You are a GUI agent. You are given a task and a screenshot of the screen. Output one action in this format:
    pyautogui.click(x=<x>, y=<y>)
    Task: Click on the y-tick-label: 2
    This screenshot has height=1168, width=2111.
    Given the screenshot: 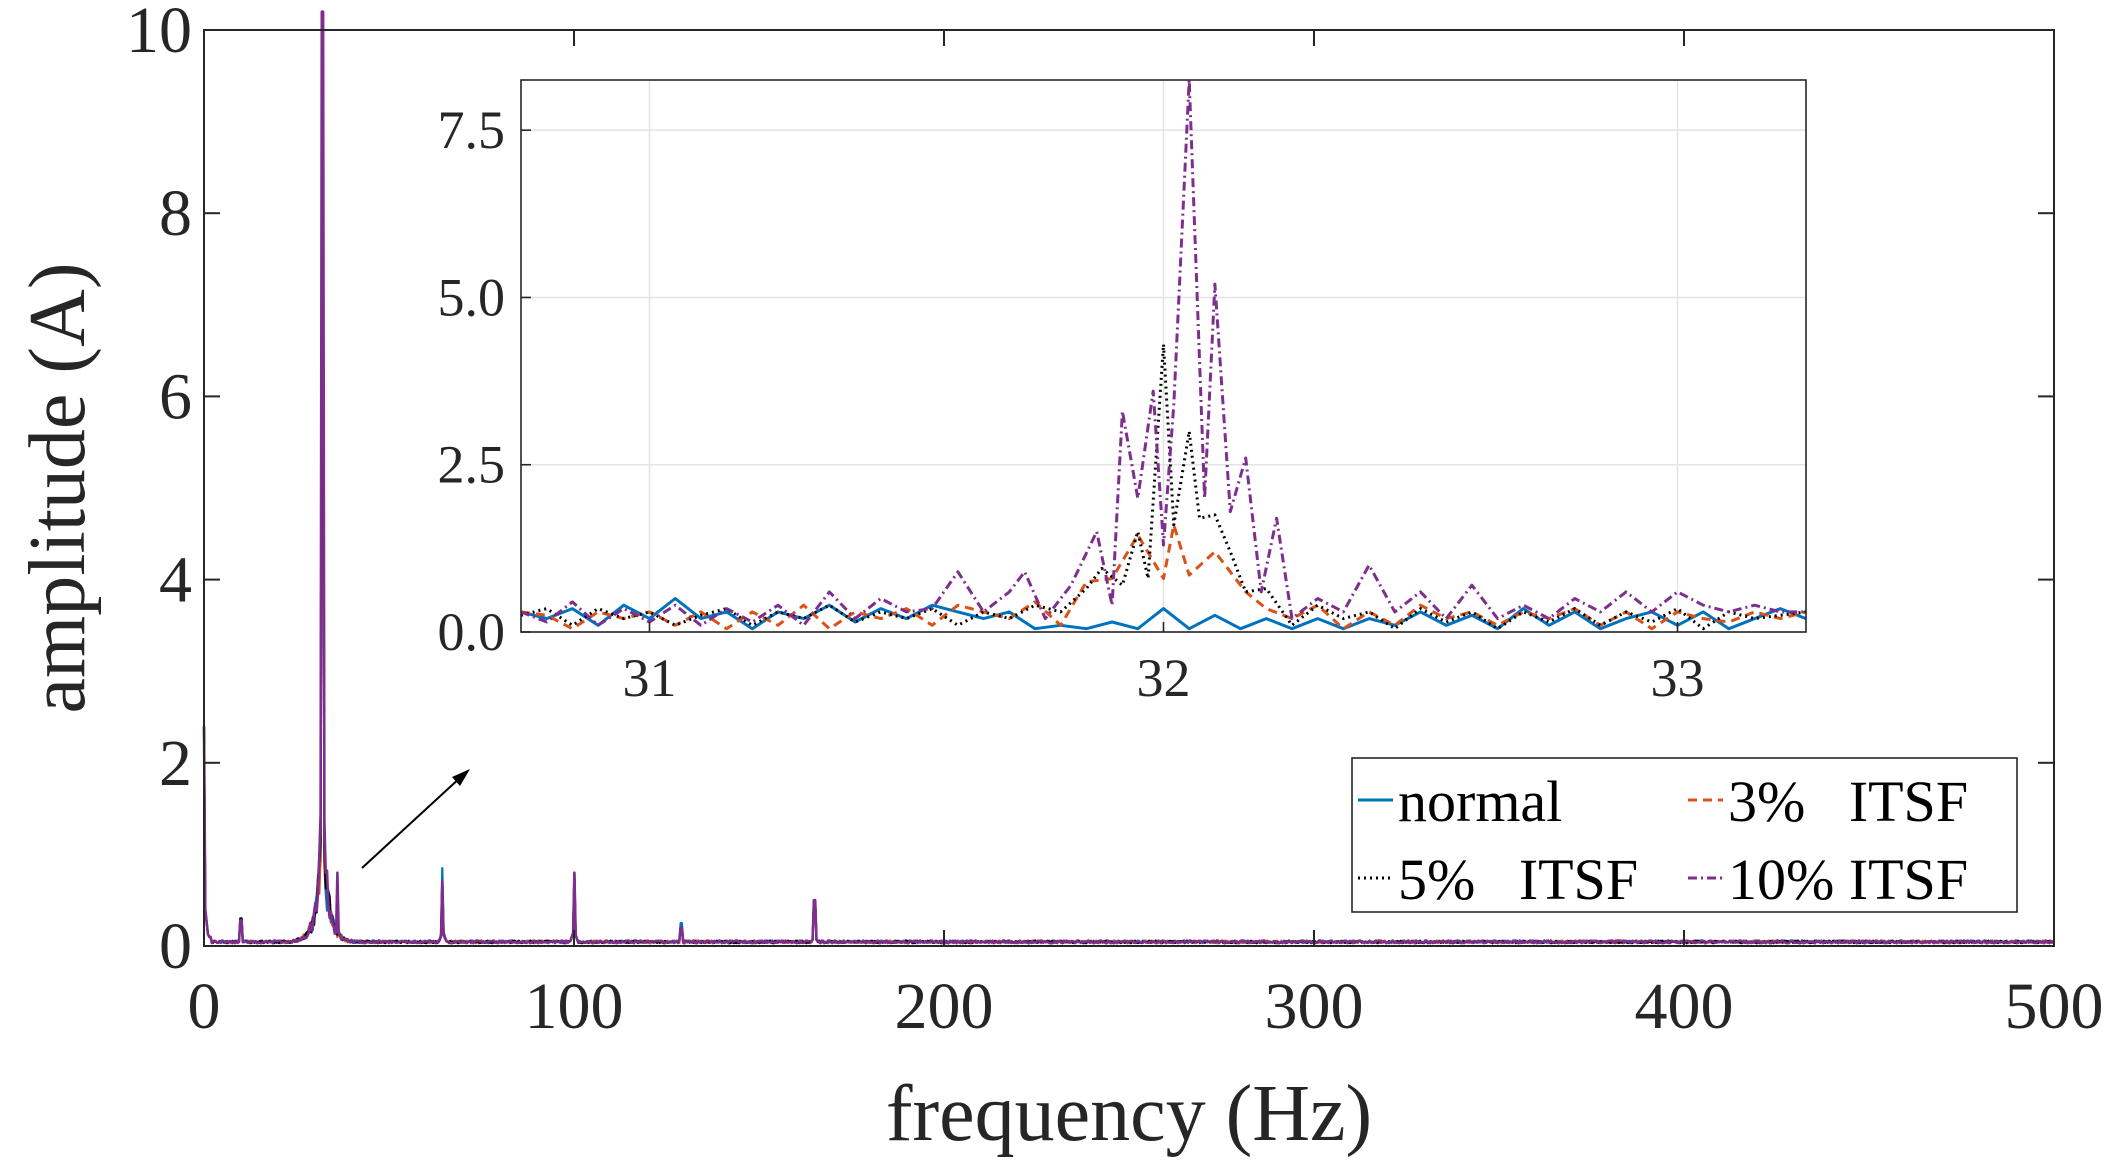 What is the action you would take?
    pyautogui.click(x=175, y=763)
    